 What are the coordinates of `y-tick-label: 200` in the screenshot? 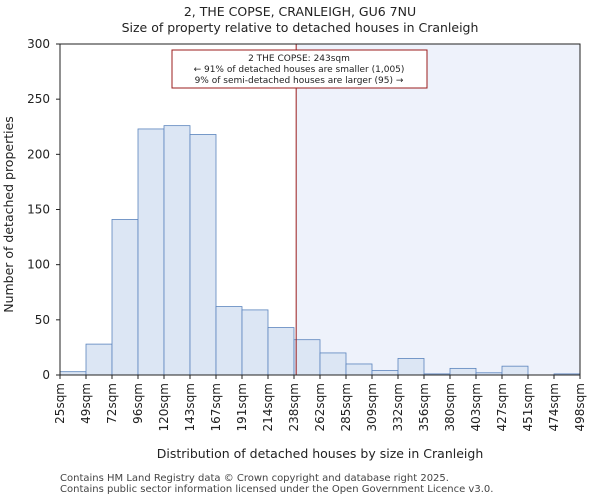 It's located at (38, 154).